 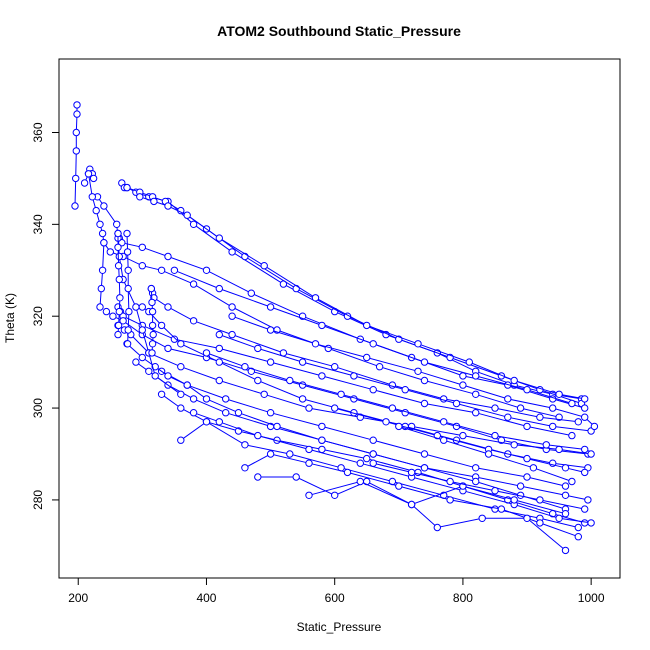 What do you see at coordinates (38, 132) in the screenshot?
I see `y-tick-label: 360` at bounding box center [38, 132].